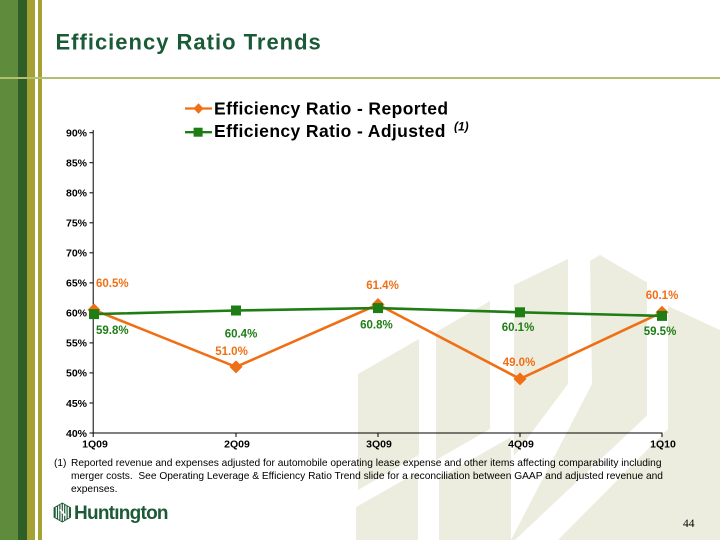  What do you see at coordinates (461, 127) in the screenshot?
I see `svg-text: (1)` at bounding box center [461, 127].